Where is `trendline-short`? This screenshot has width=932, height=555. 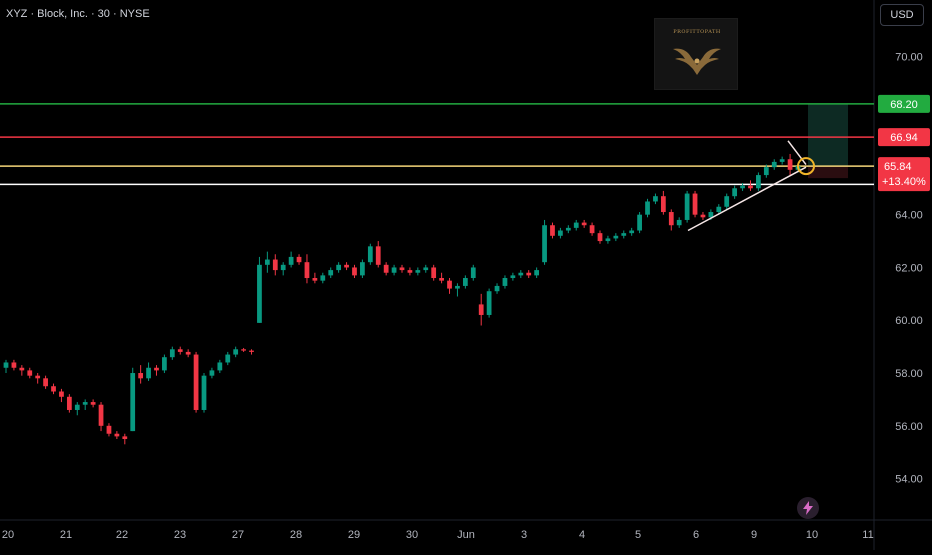 trendline-short is located at coordinates (797, 152).